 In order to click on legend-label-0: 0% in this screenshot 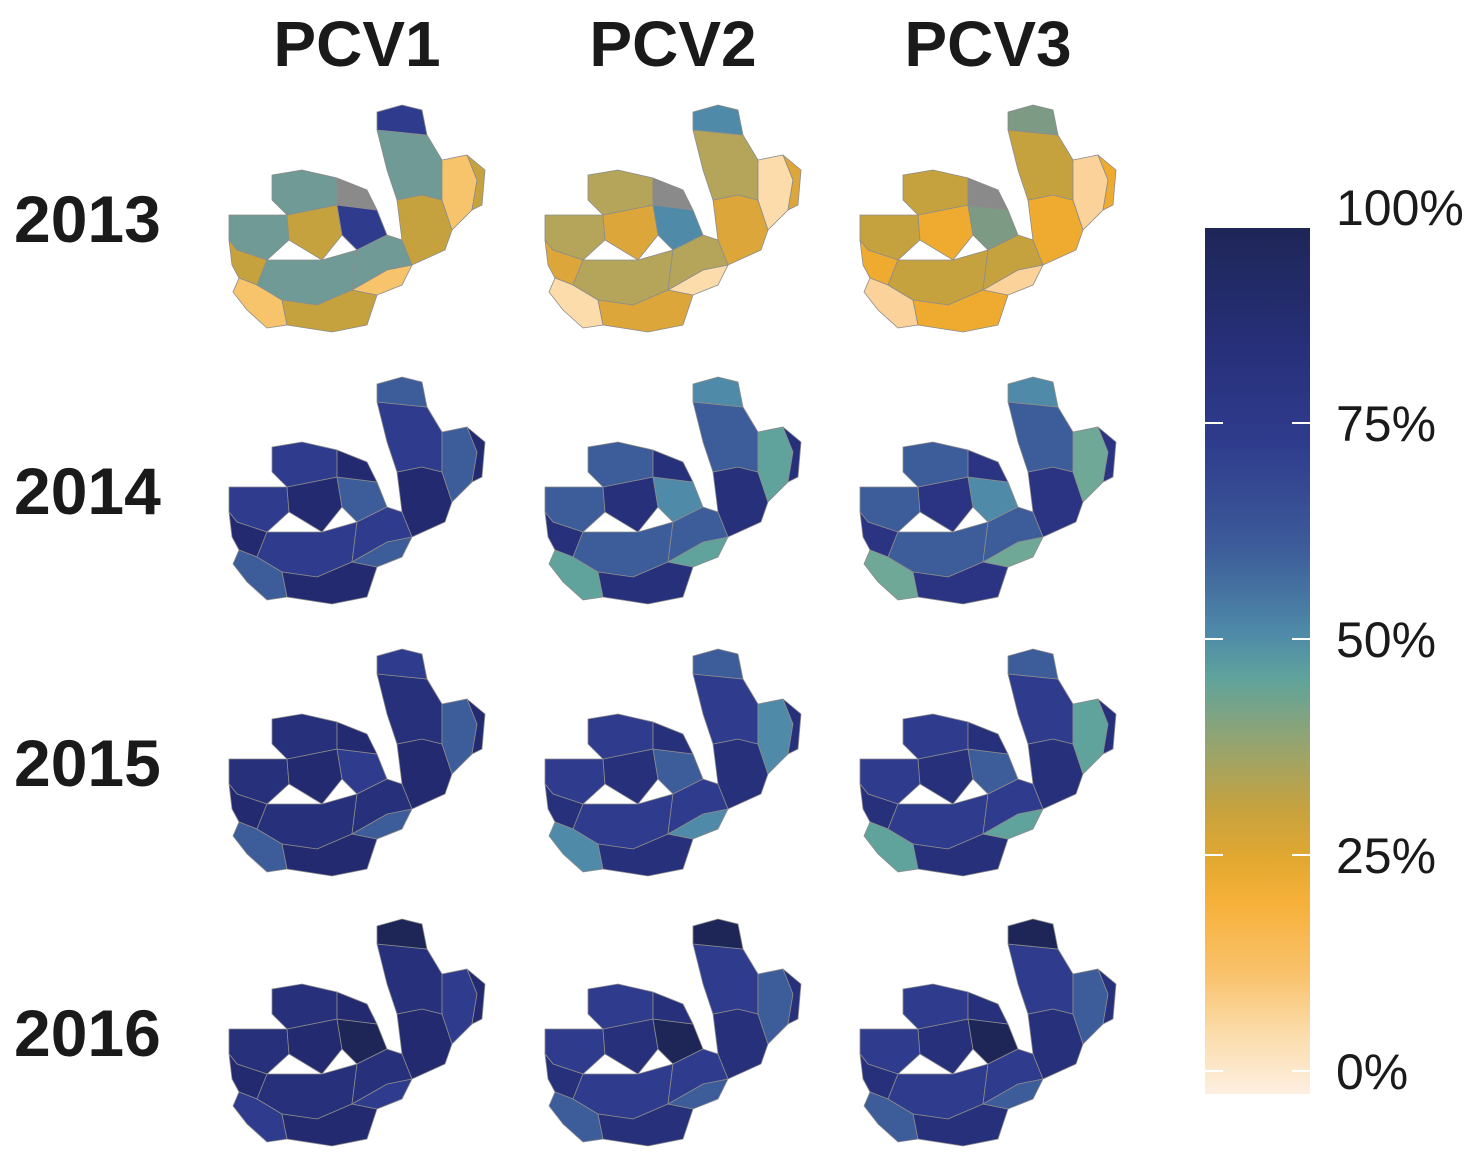, I will do `click(1372, 1072)`.